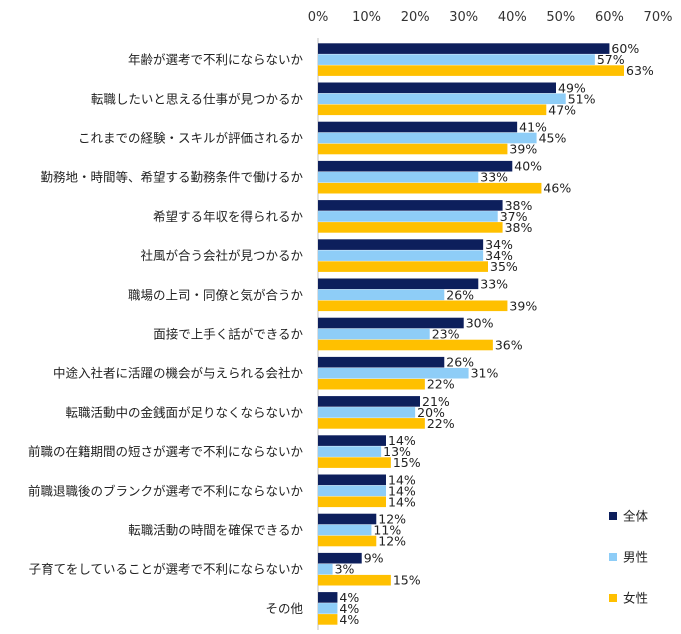 The image size is (681, 634). Describe the element at coordinates (636, 516) in the screenshot. I see `legend-label: 全体` at that location.